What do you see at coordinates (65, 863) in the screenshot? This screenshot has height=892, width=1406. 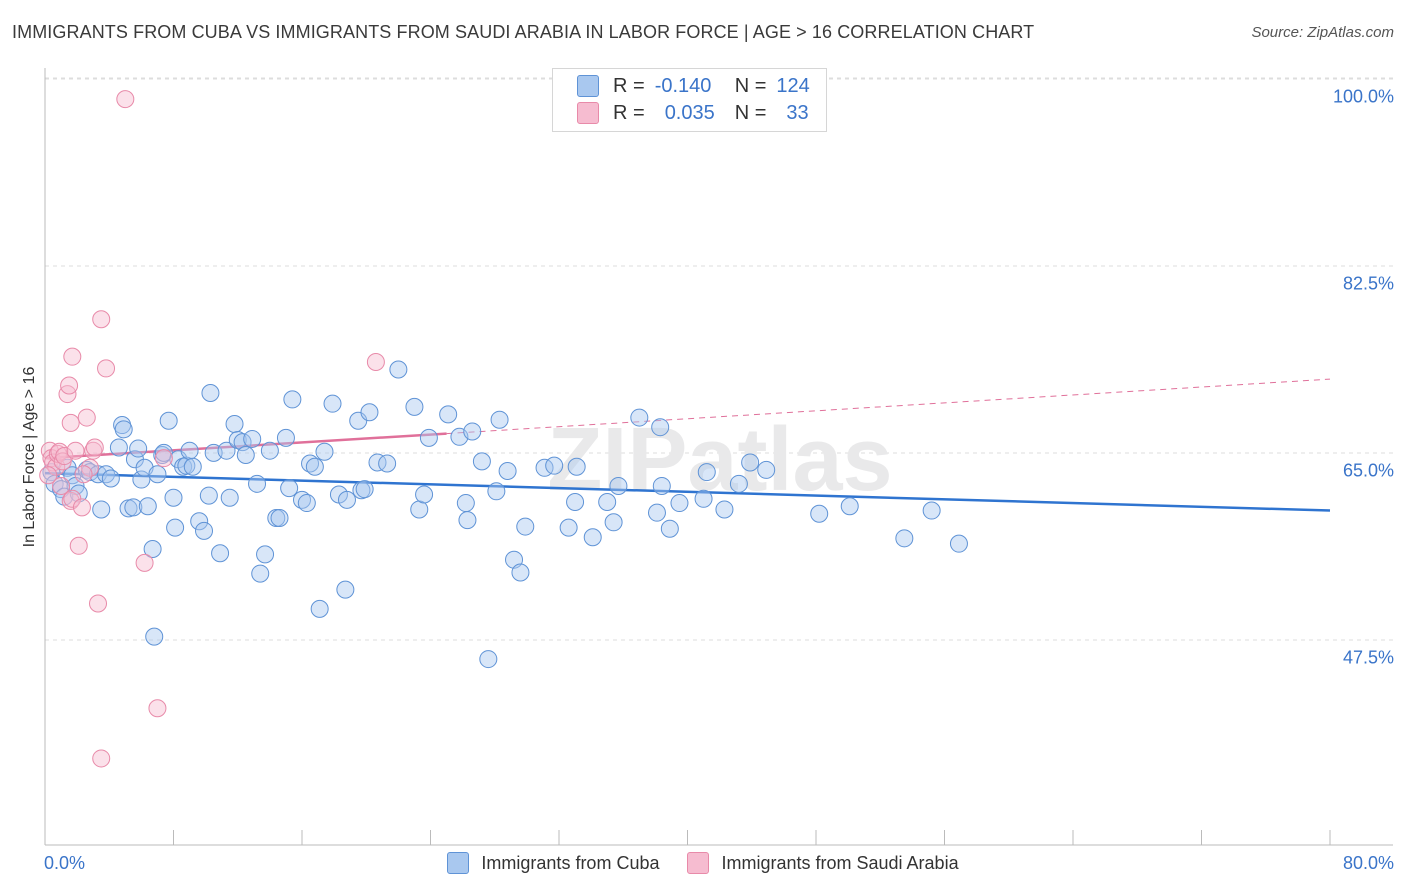 I see `x-tick-min: 0.0%` at bounding box center [65, 863].